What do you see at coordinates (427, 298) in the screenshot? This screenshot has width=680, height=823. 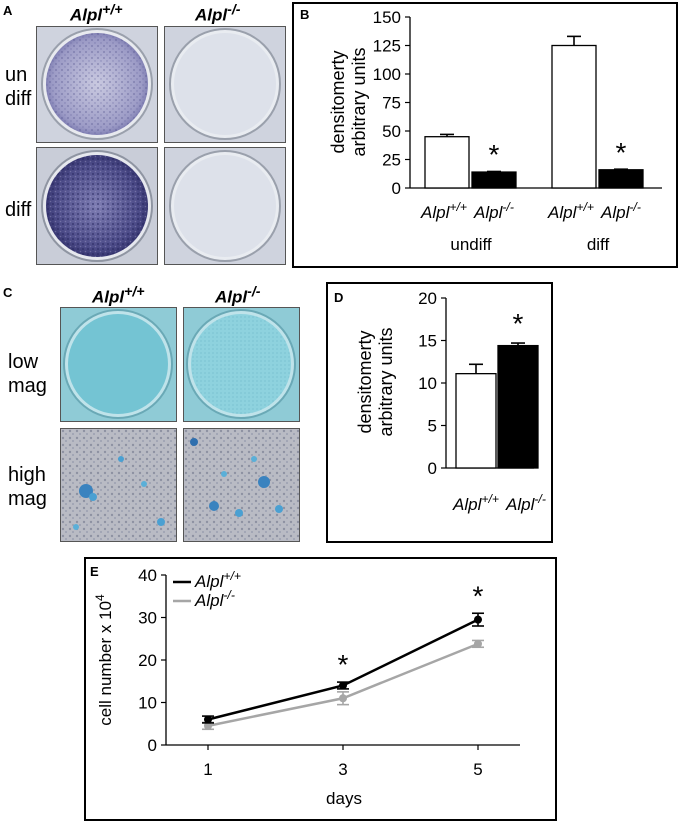 I see `panel-d-y-tick-label: 20` at bounding box center [427, 298].